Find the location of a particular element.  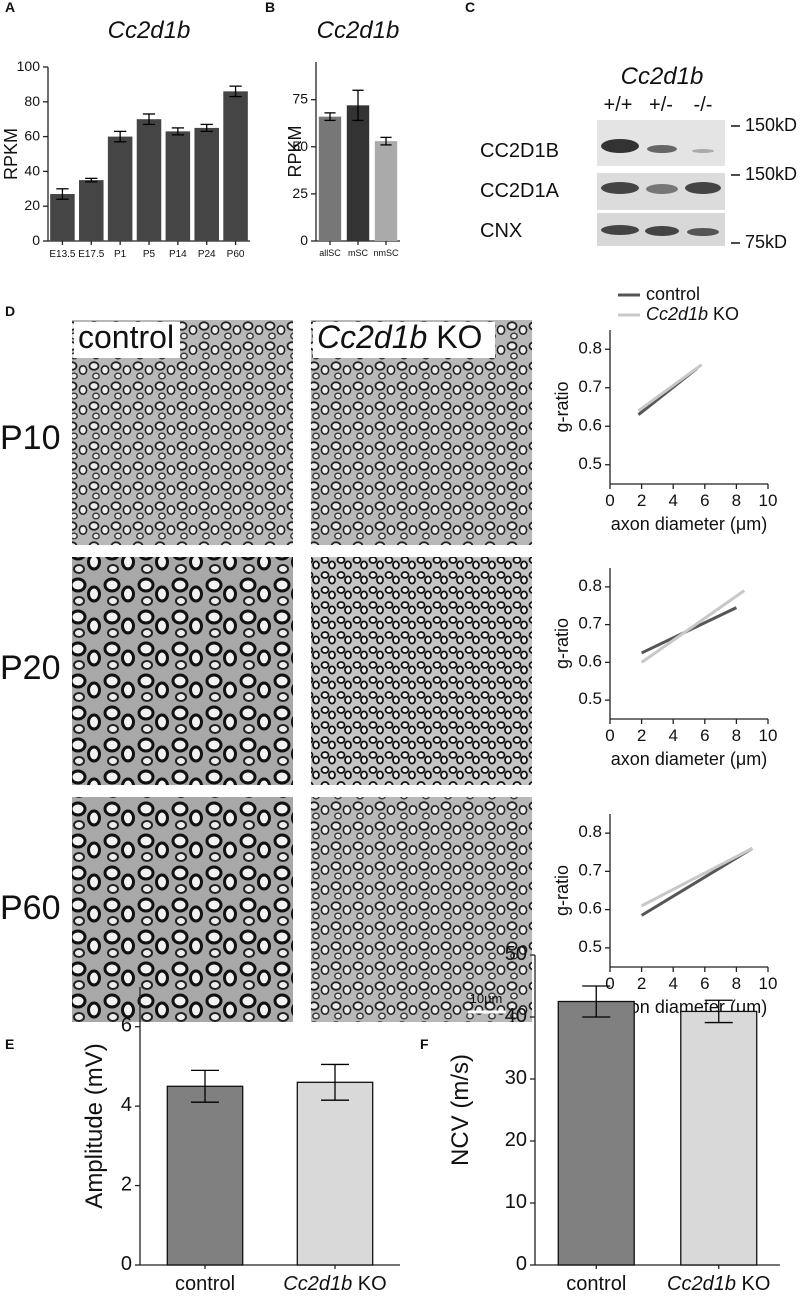

y-tick-label: 6 is located at coordinates (126, 1026).